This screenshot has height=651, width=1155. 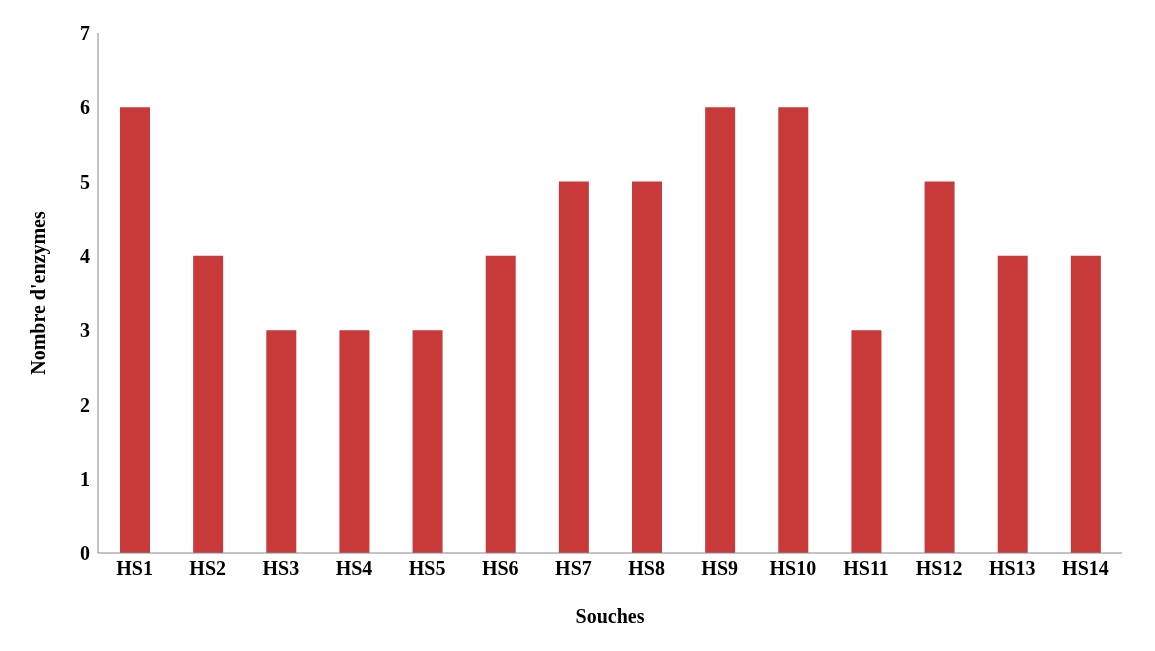 I want to click on y-tick-label: 7, so click(x=85, y=33).